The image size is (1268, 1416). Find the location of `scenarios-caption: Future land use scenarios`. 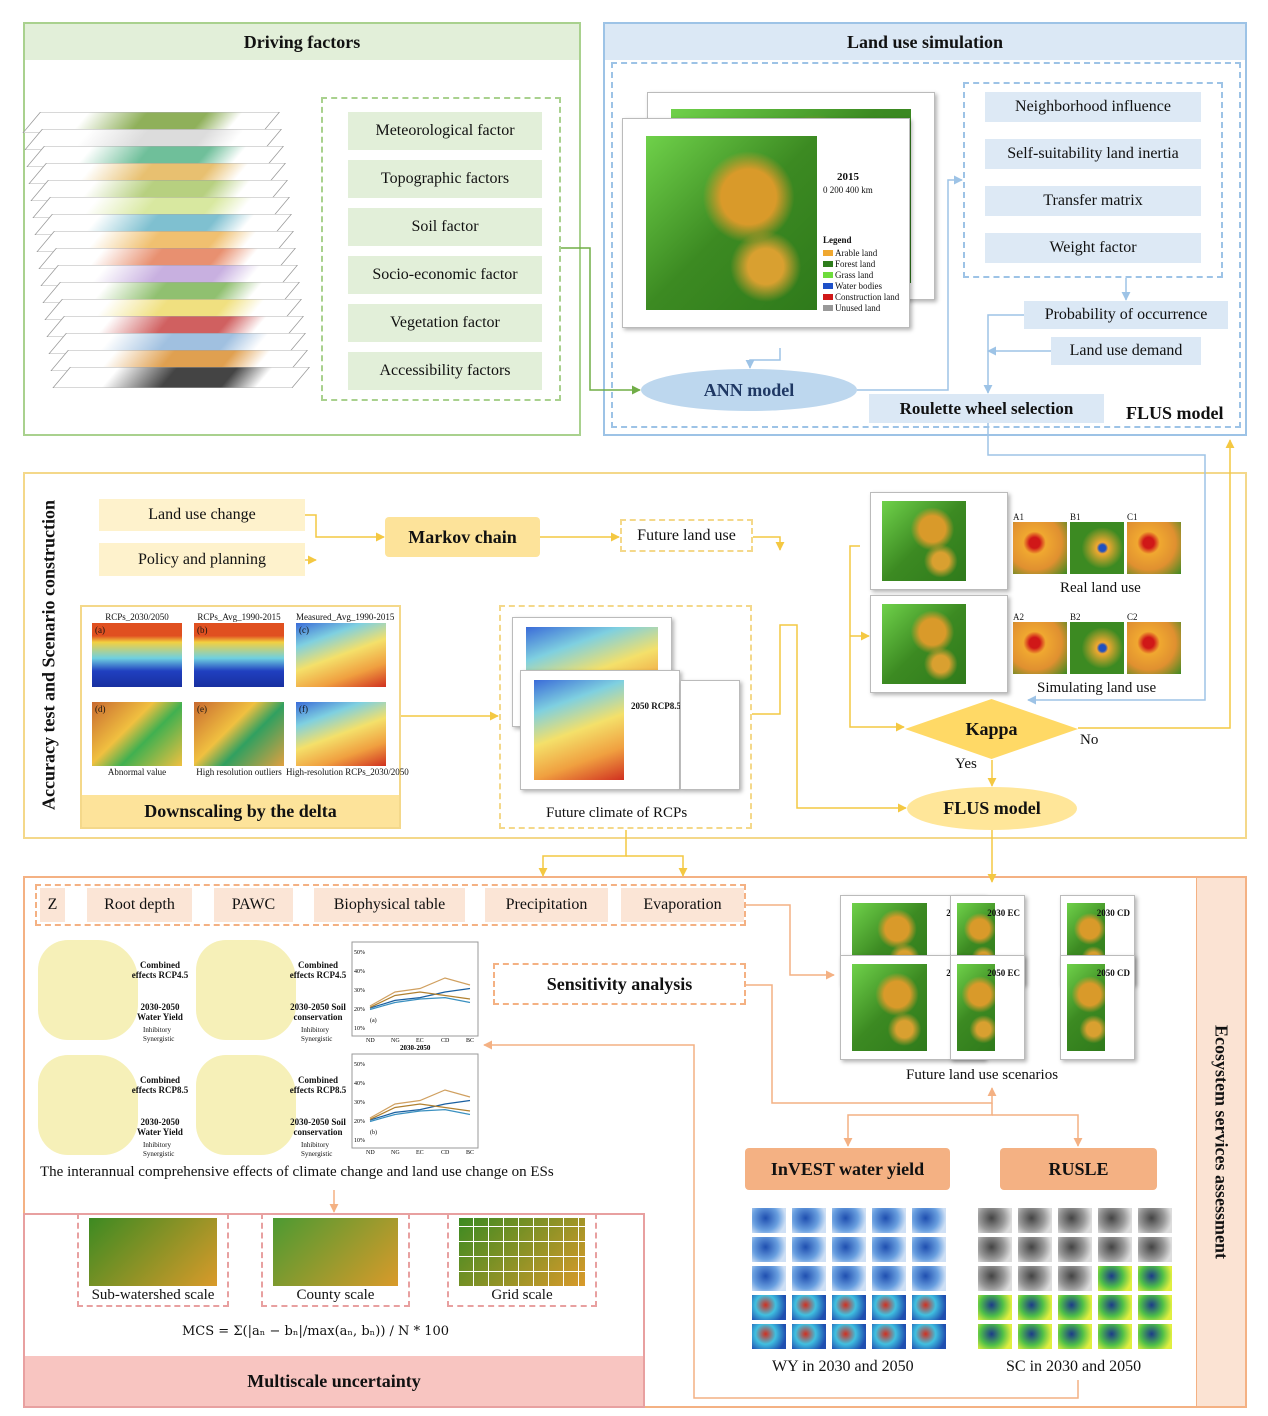

scenarios-caption: Future land use scenarios is located at coordinates (982, 1075).